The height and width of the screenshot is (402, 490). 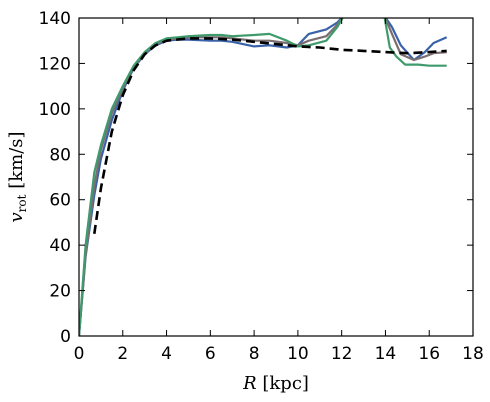 What do you see at coordinates (60, 155) in the screenshot?
I see `y-tick-label: 80` at bounding box center [60, 155].